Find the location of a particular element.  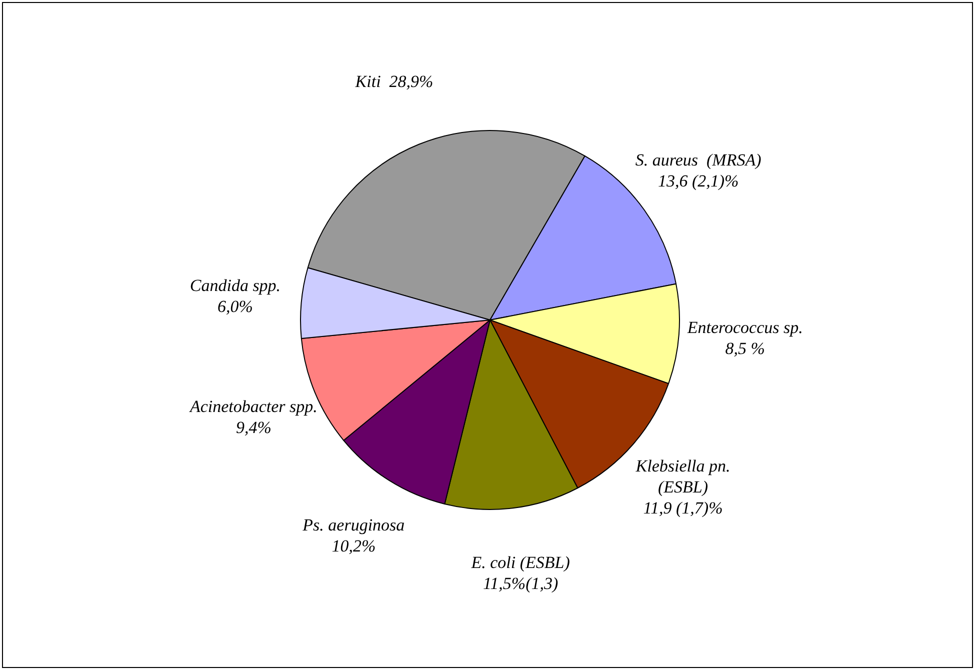

data-label: 8,5 % is located at coordinates (745, 348).